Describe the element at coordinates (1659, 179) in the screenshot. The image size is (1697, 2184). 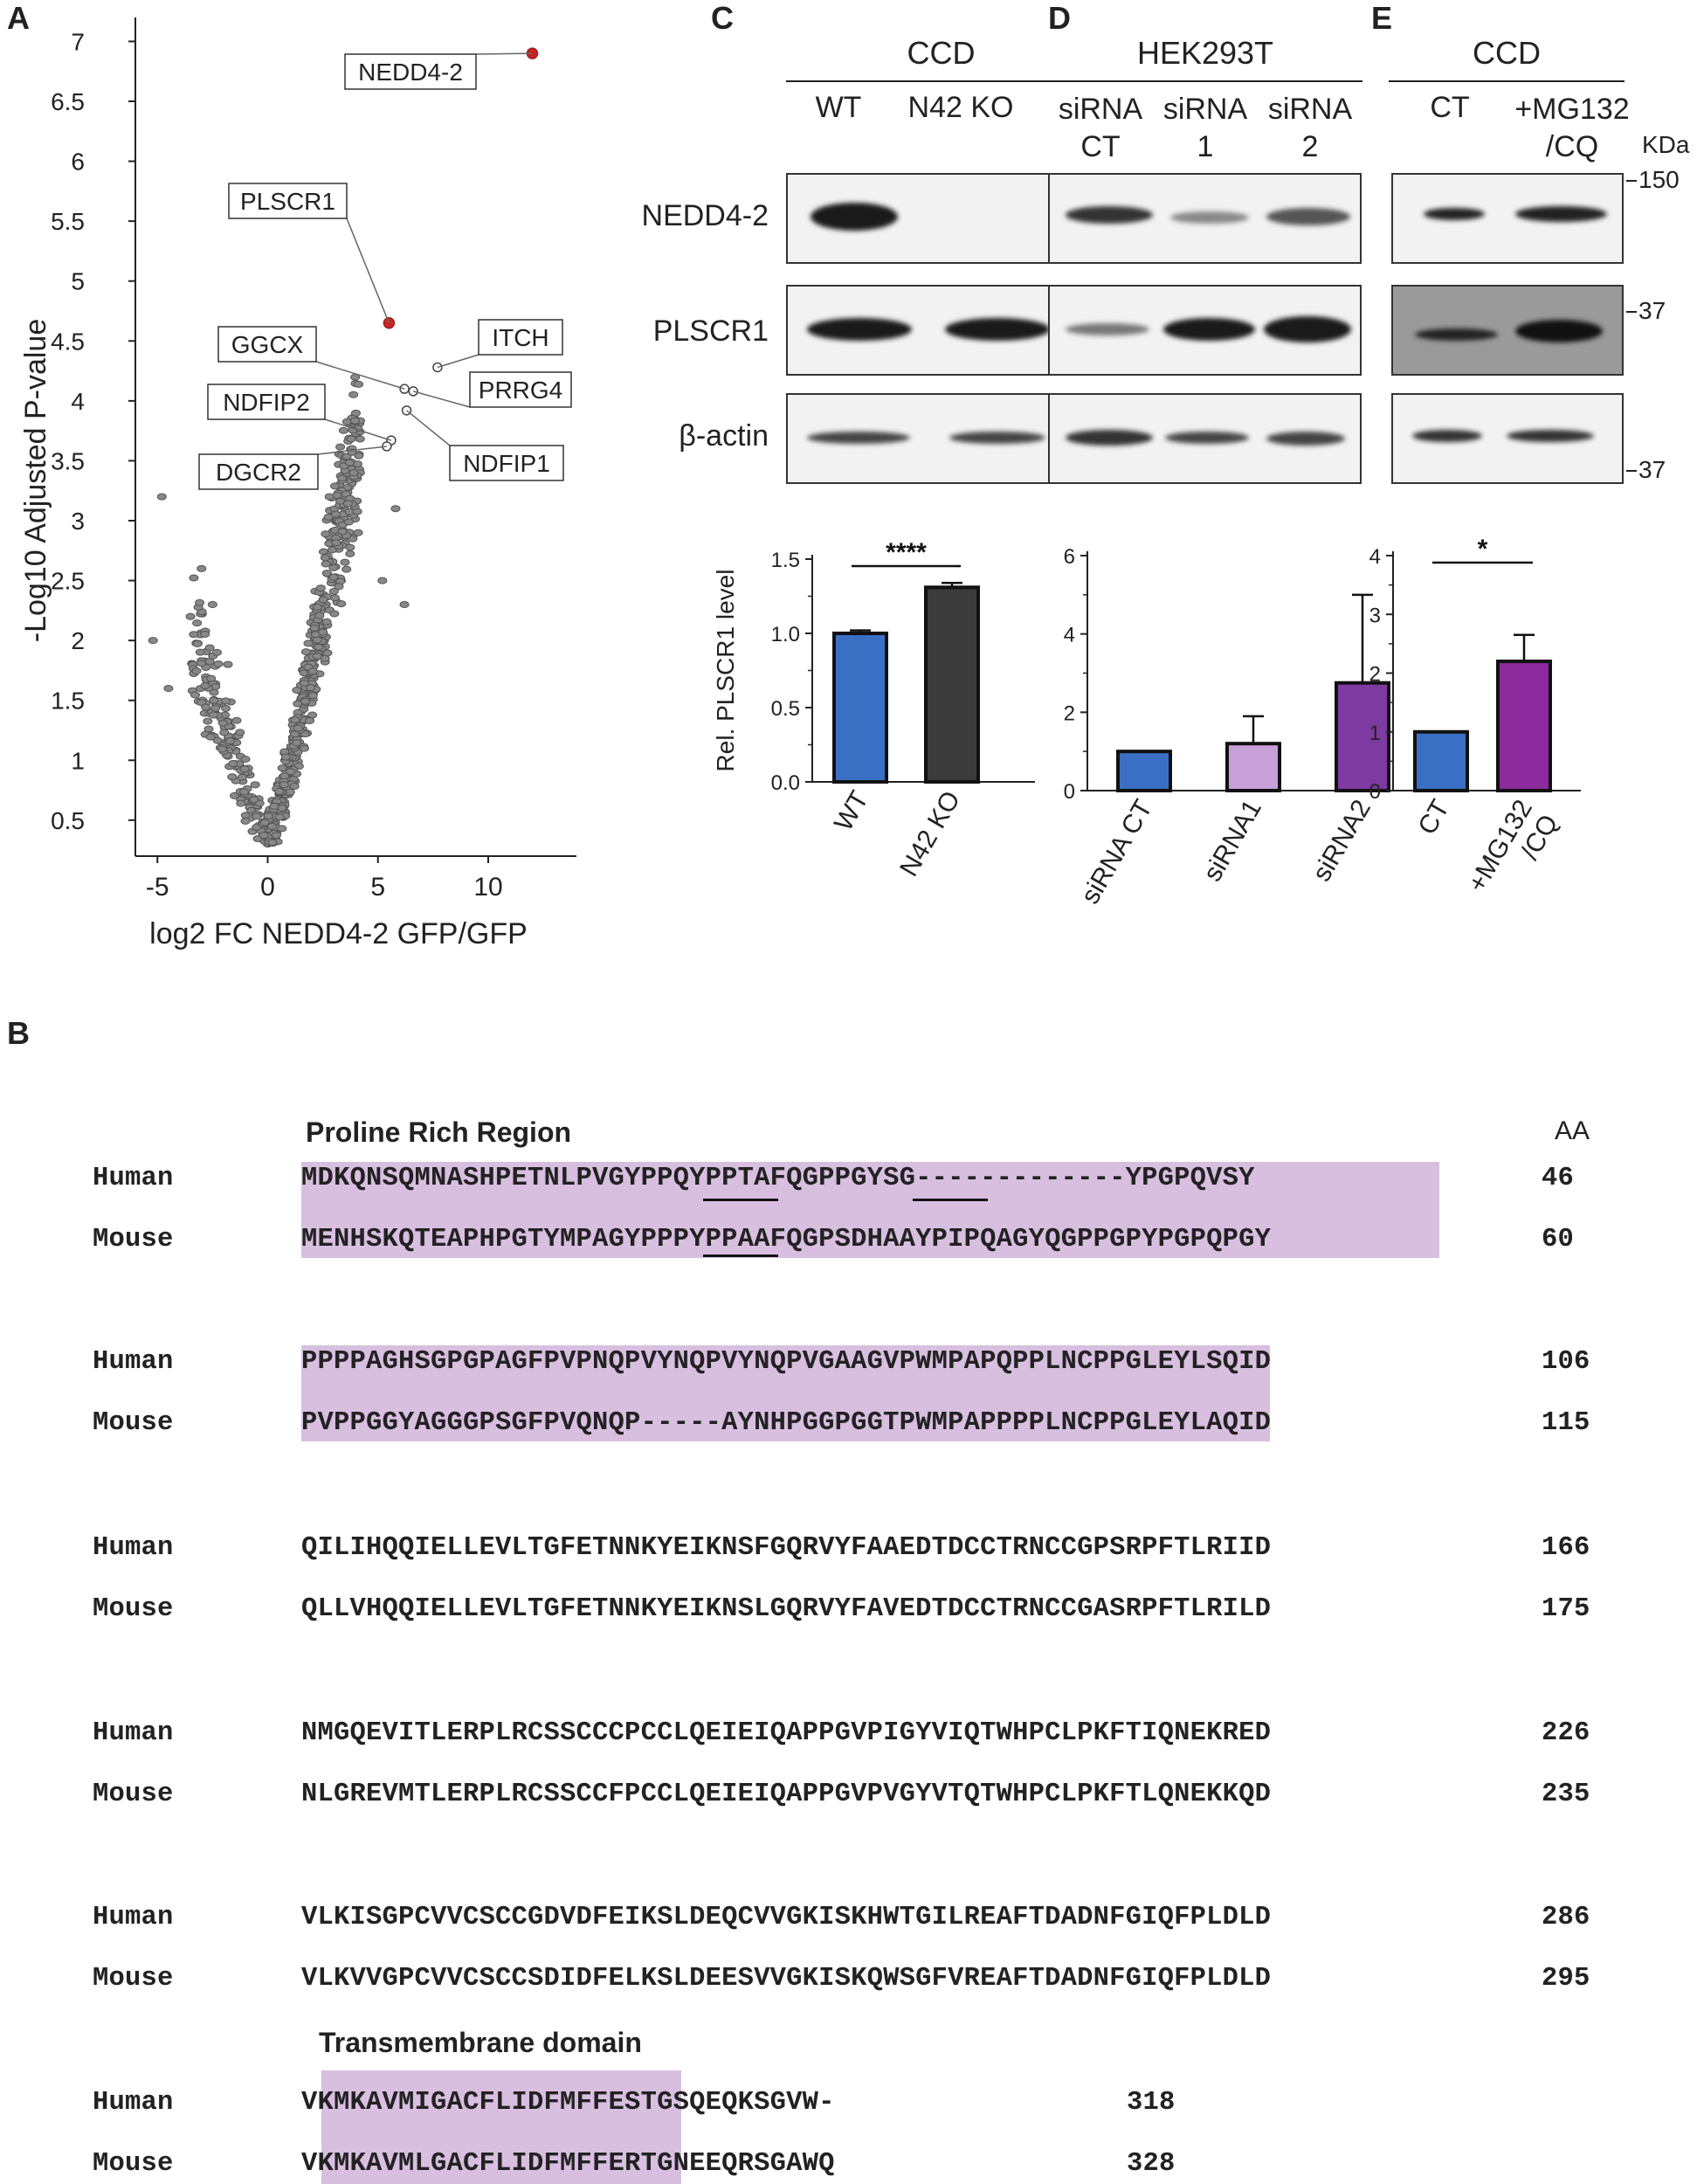
I see `marker-150: 150` at that location.